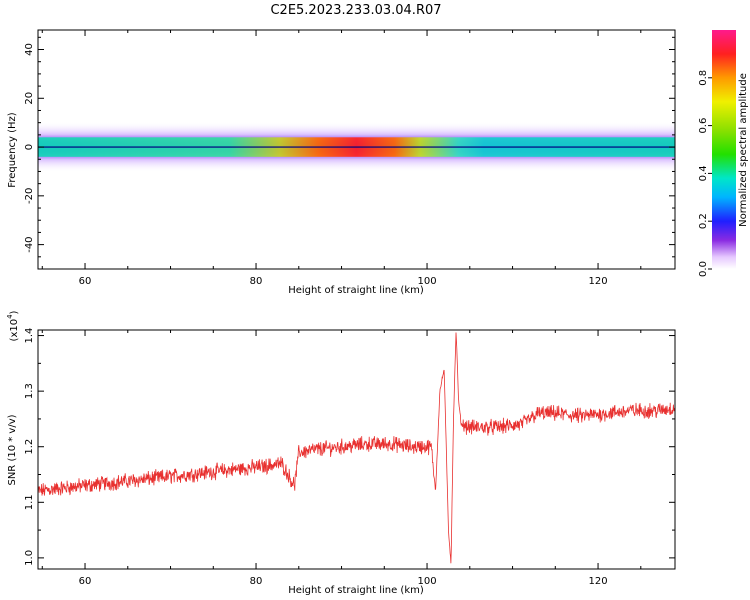 Image resolution: width=750 pixels, height=600 pixels. Describe the element at coordinates (10, 316) in the screenshot. I see `snr-y-multiplier-exp: 4` at that location.